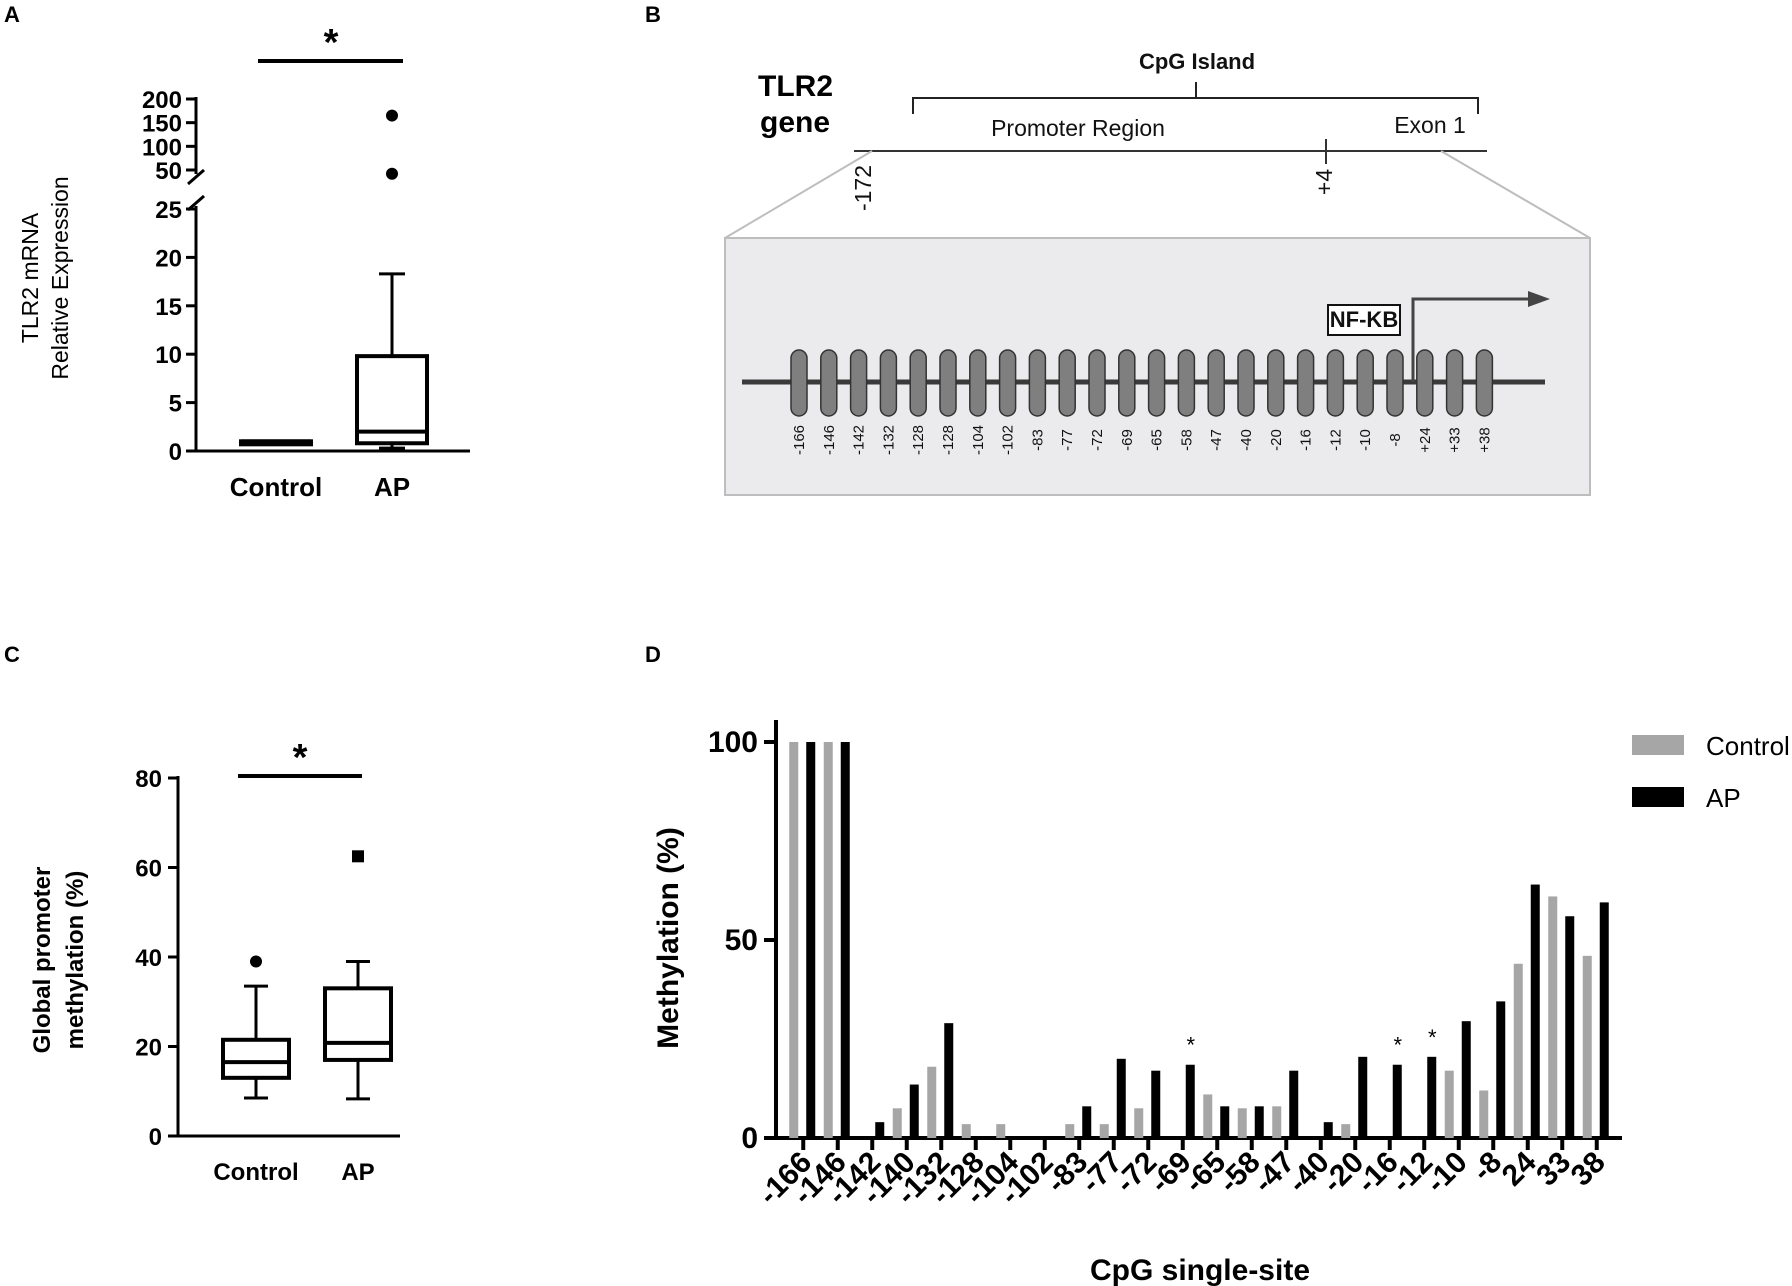  I want to click on a-ytick-label: 0, so click(175, 452).